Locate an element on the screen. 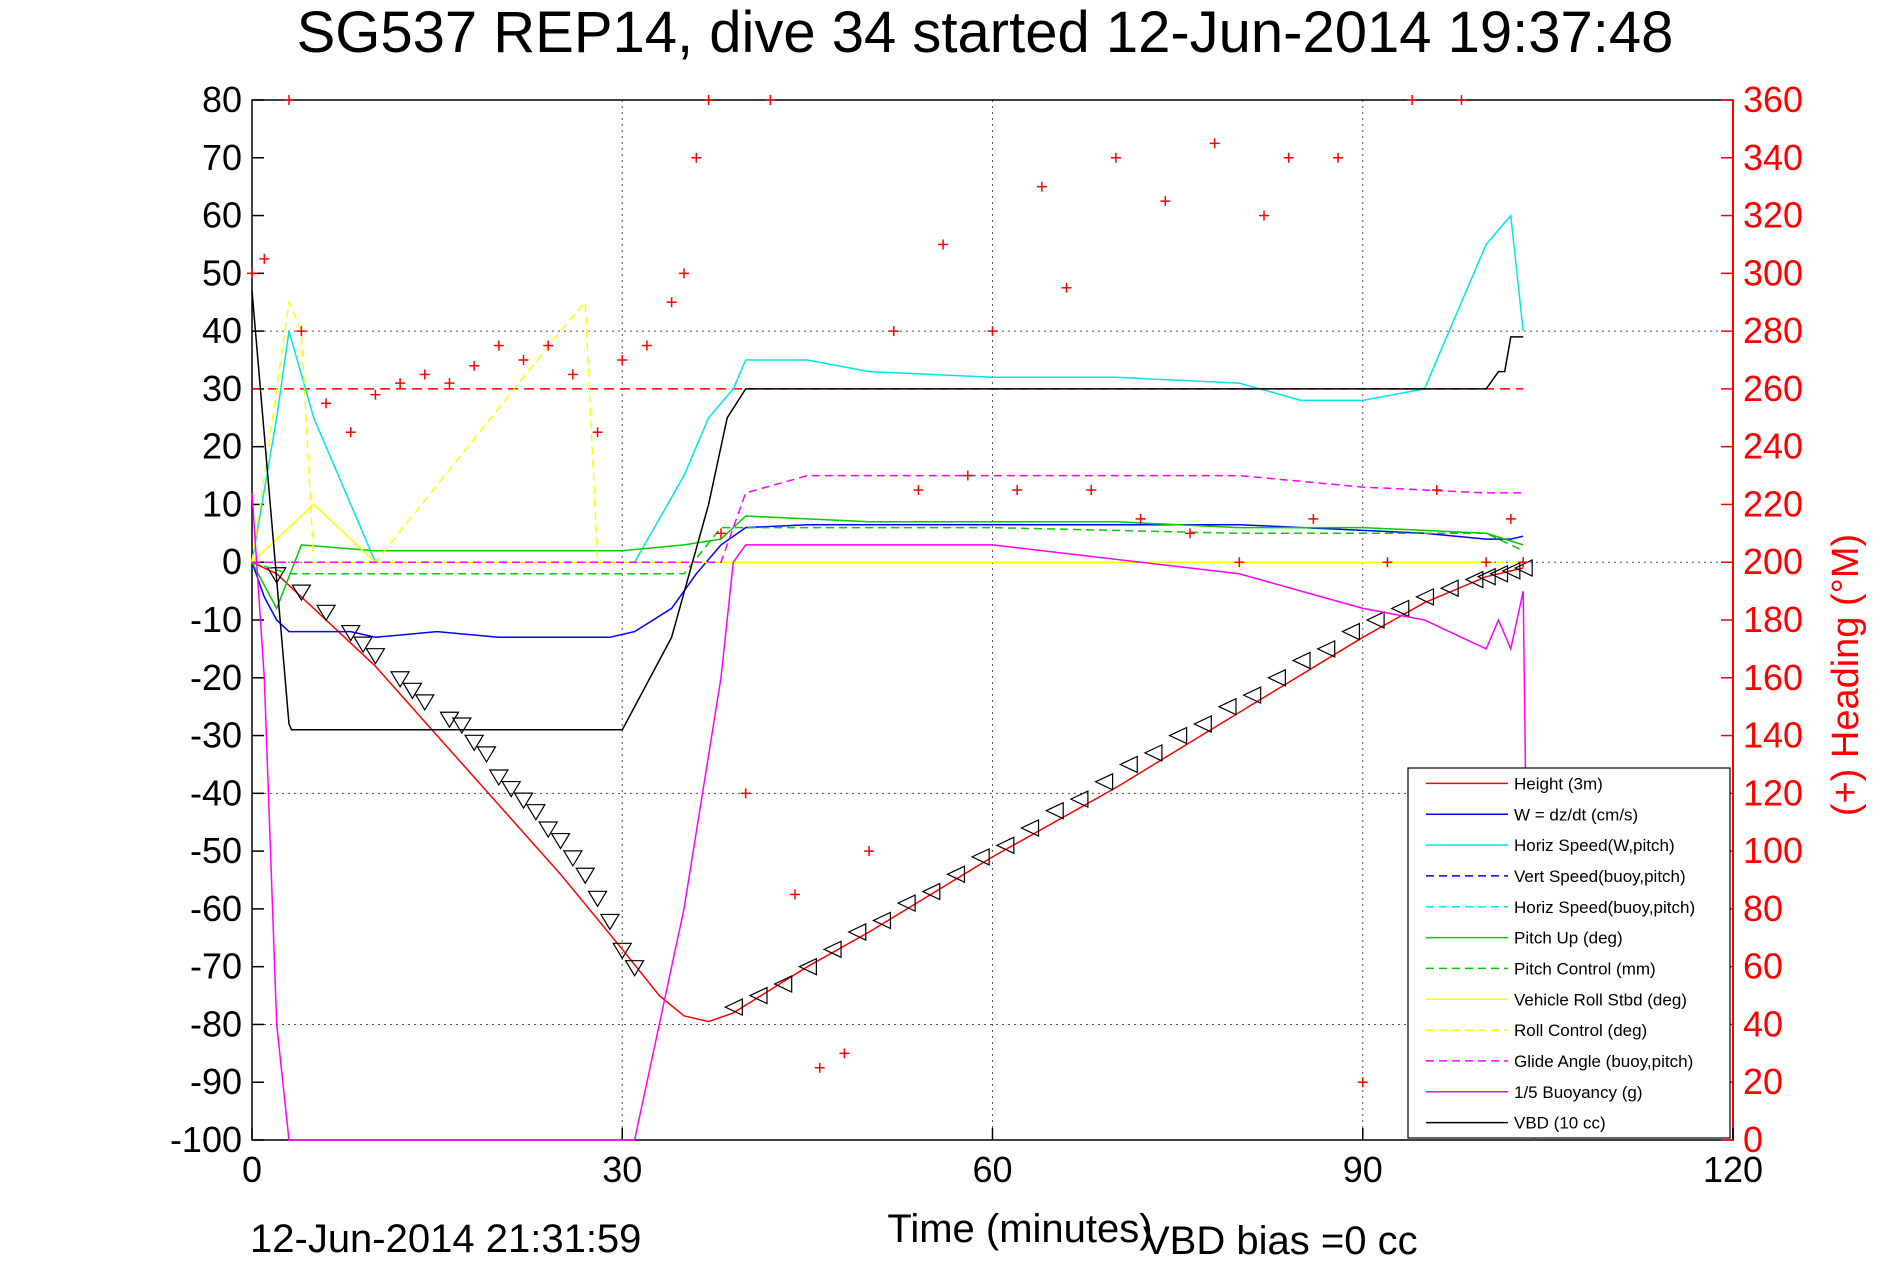  right-axis-label: (+) Heading (°M) is located at coordinates (1846, 675).